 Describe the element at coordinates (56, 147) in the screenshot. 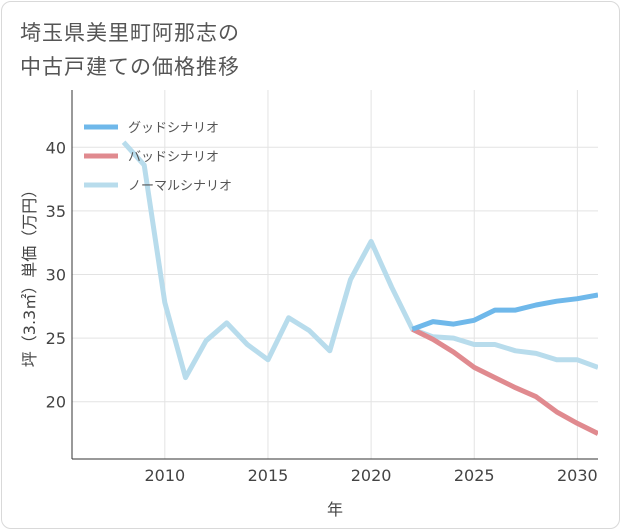

I see `y-tick-label: 40` at that location.